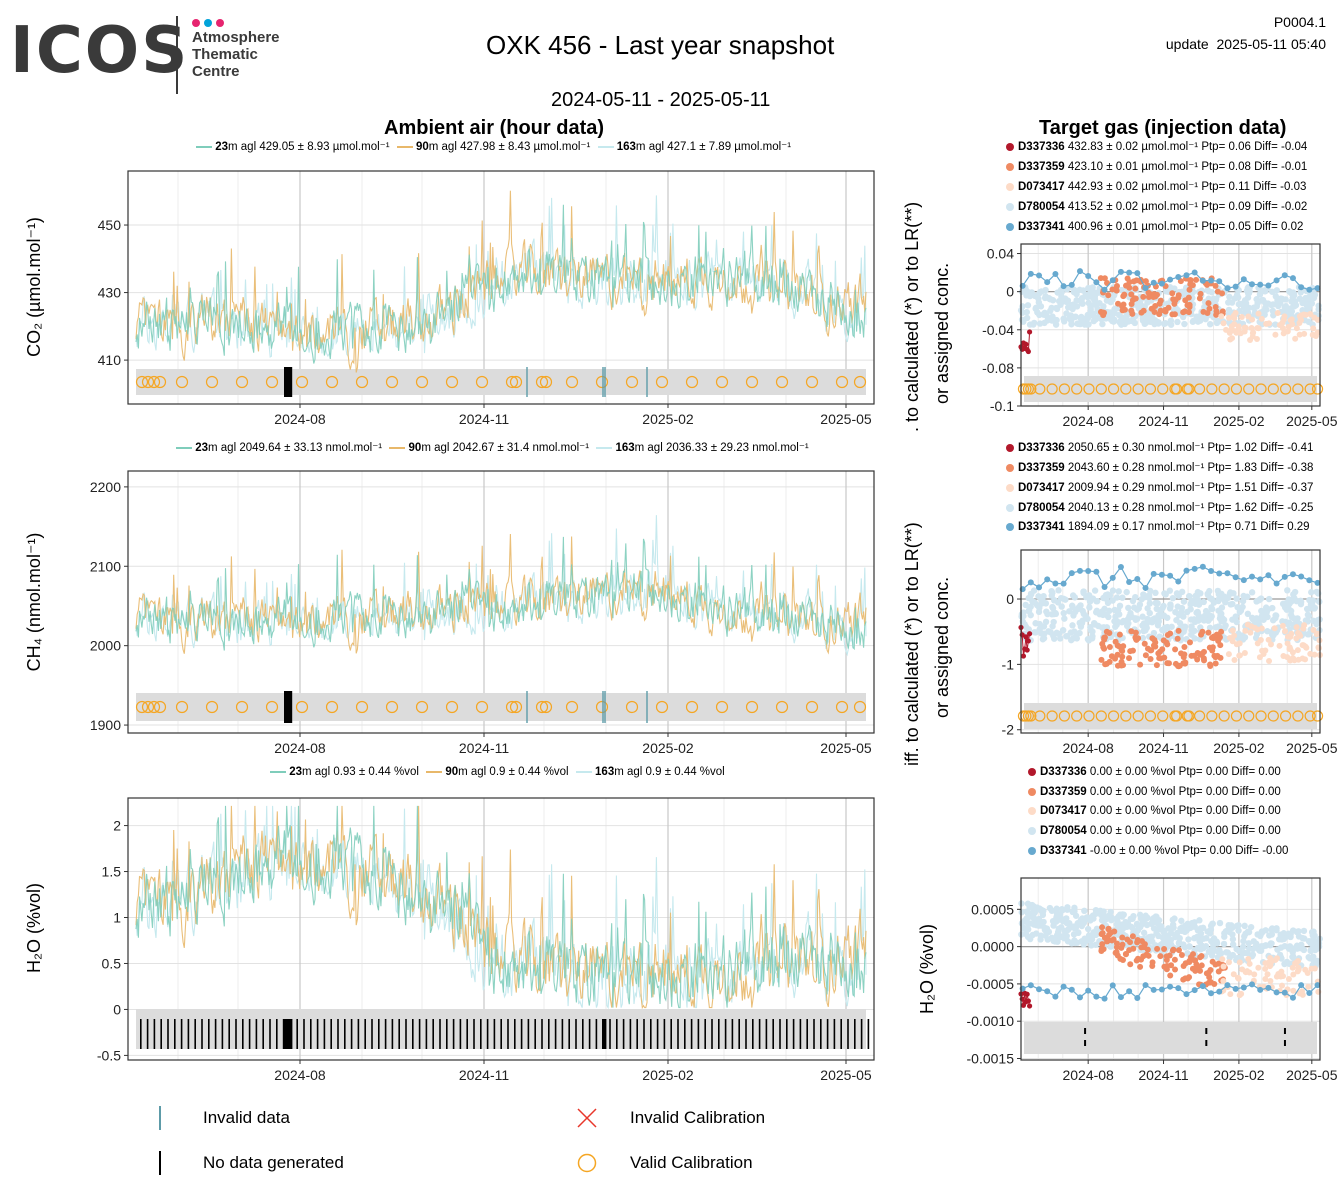 Image resolution: width=1340 pixels, height=1200 pixels. Describe the element at coordinates (1032, 791) in the screenshot. I see `target-swatch` at that location.